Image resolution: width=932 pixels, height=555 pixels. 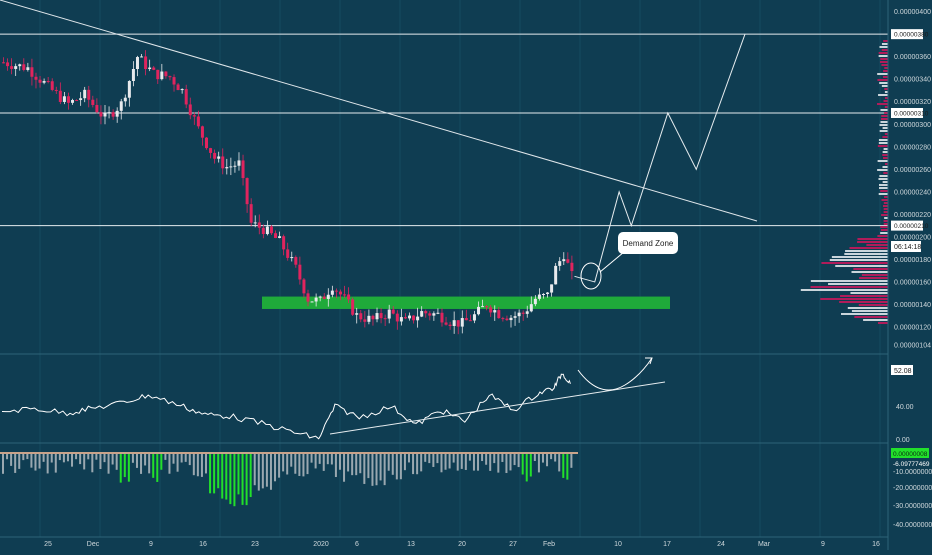 What do you see at coordinates (648, 243) in the screenshot?
I see `demand-zone-callout: Demand Zone` at bounding box center [648, 243].